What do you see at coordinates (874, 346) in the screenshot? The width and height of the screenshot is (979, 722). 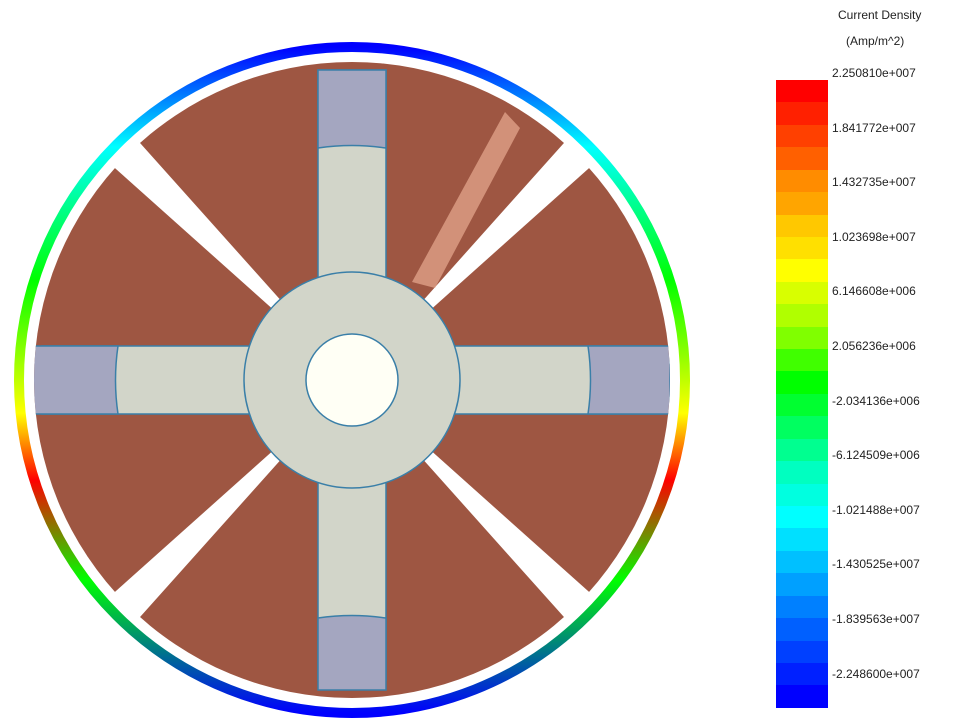 I see `legend-tick-label: 2.056236e+006` at bounding box center [874, 346].